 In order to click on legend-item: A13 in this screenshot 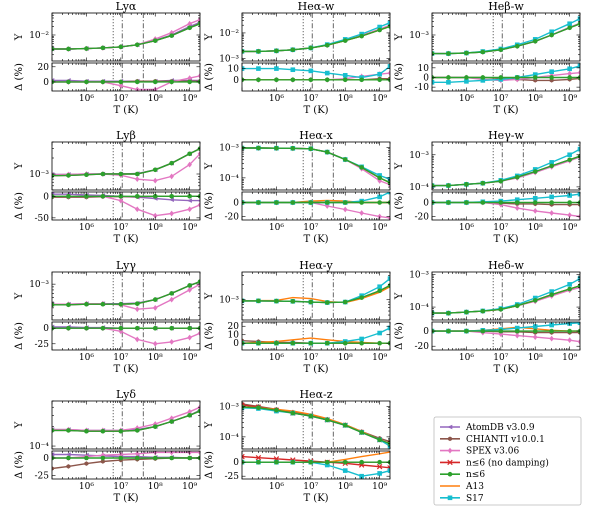, I will do `click(462, 487)`.